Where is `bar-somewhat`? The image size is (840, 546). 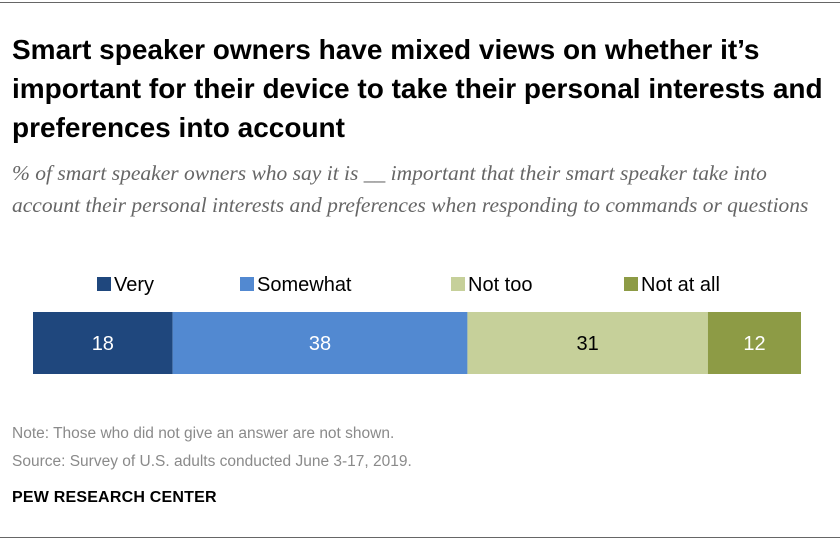
bar-somewhat is located at coordinates (320, 343).